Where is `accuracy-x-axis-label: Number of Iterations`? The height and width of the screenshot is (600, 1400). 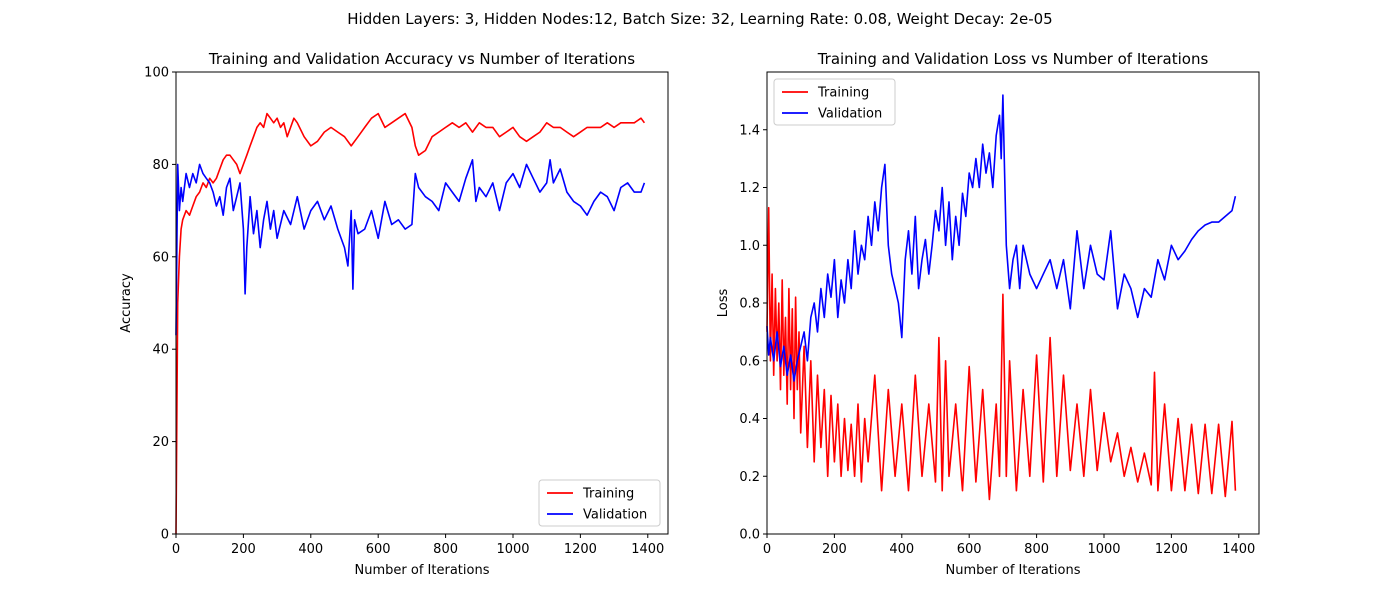 accuracy-x-axis-label: Number of Iterations is located at coordinates (422, 570).